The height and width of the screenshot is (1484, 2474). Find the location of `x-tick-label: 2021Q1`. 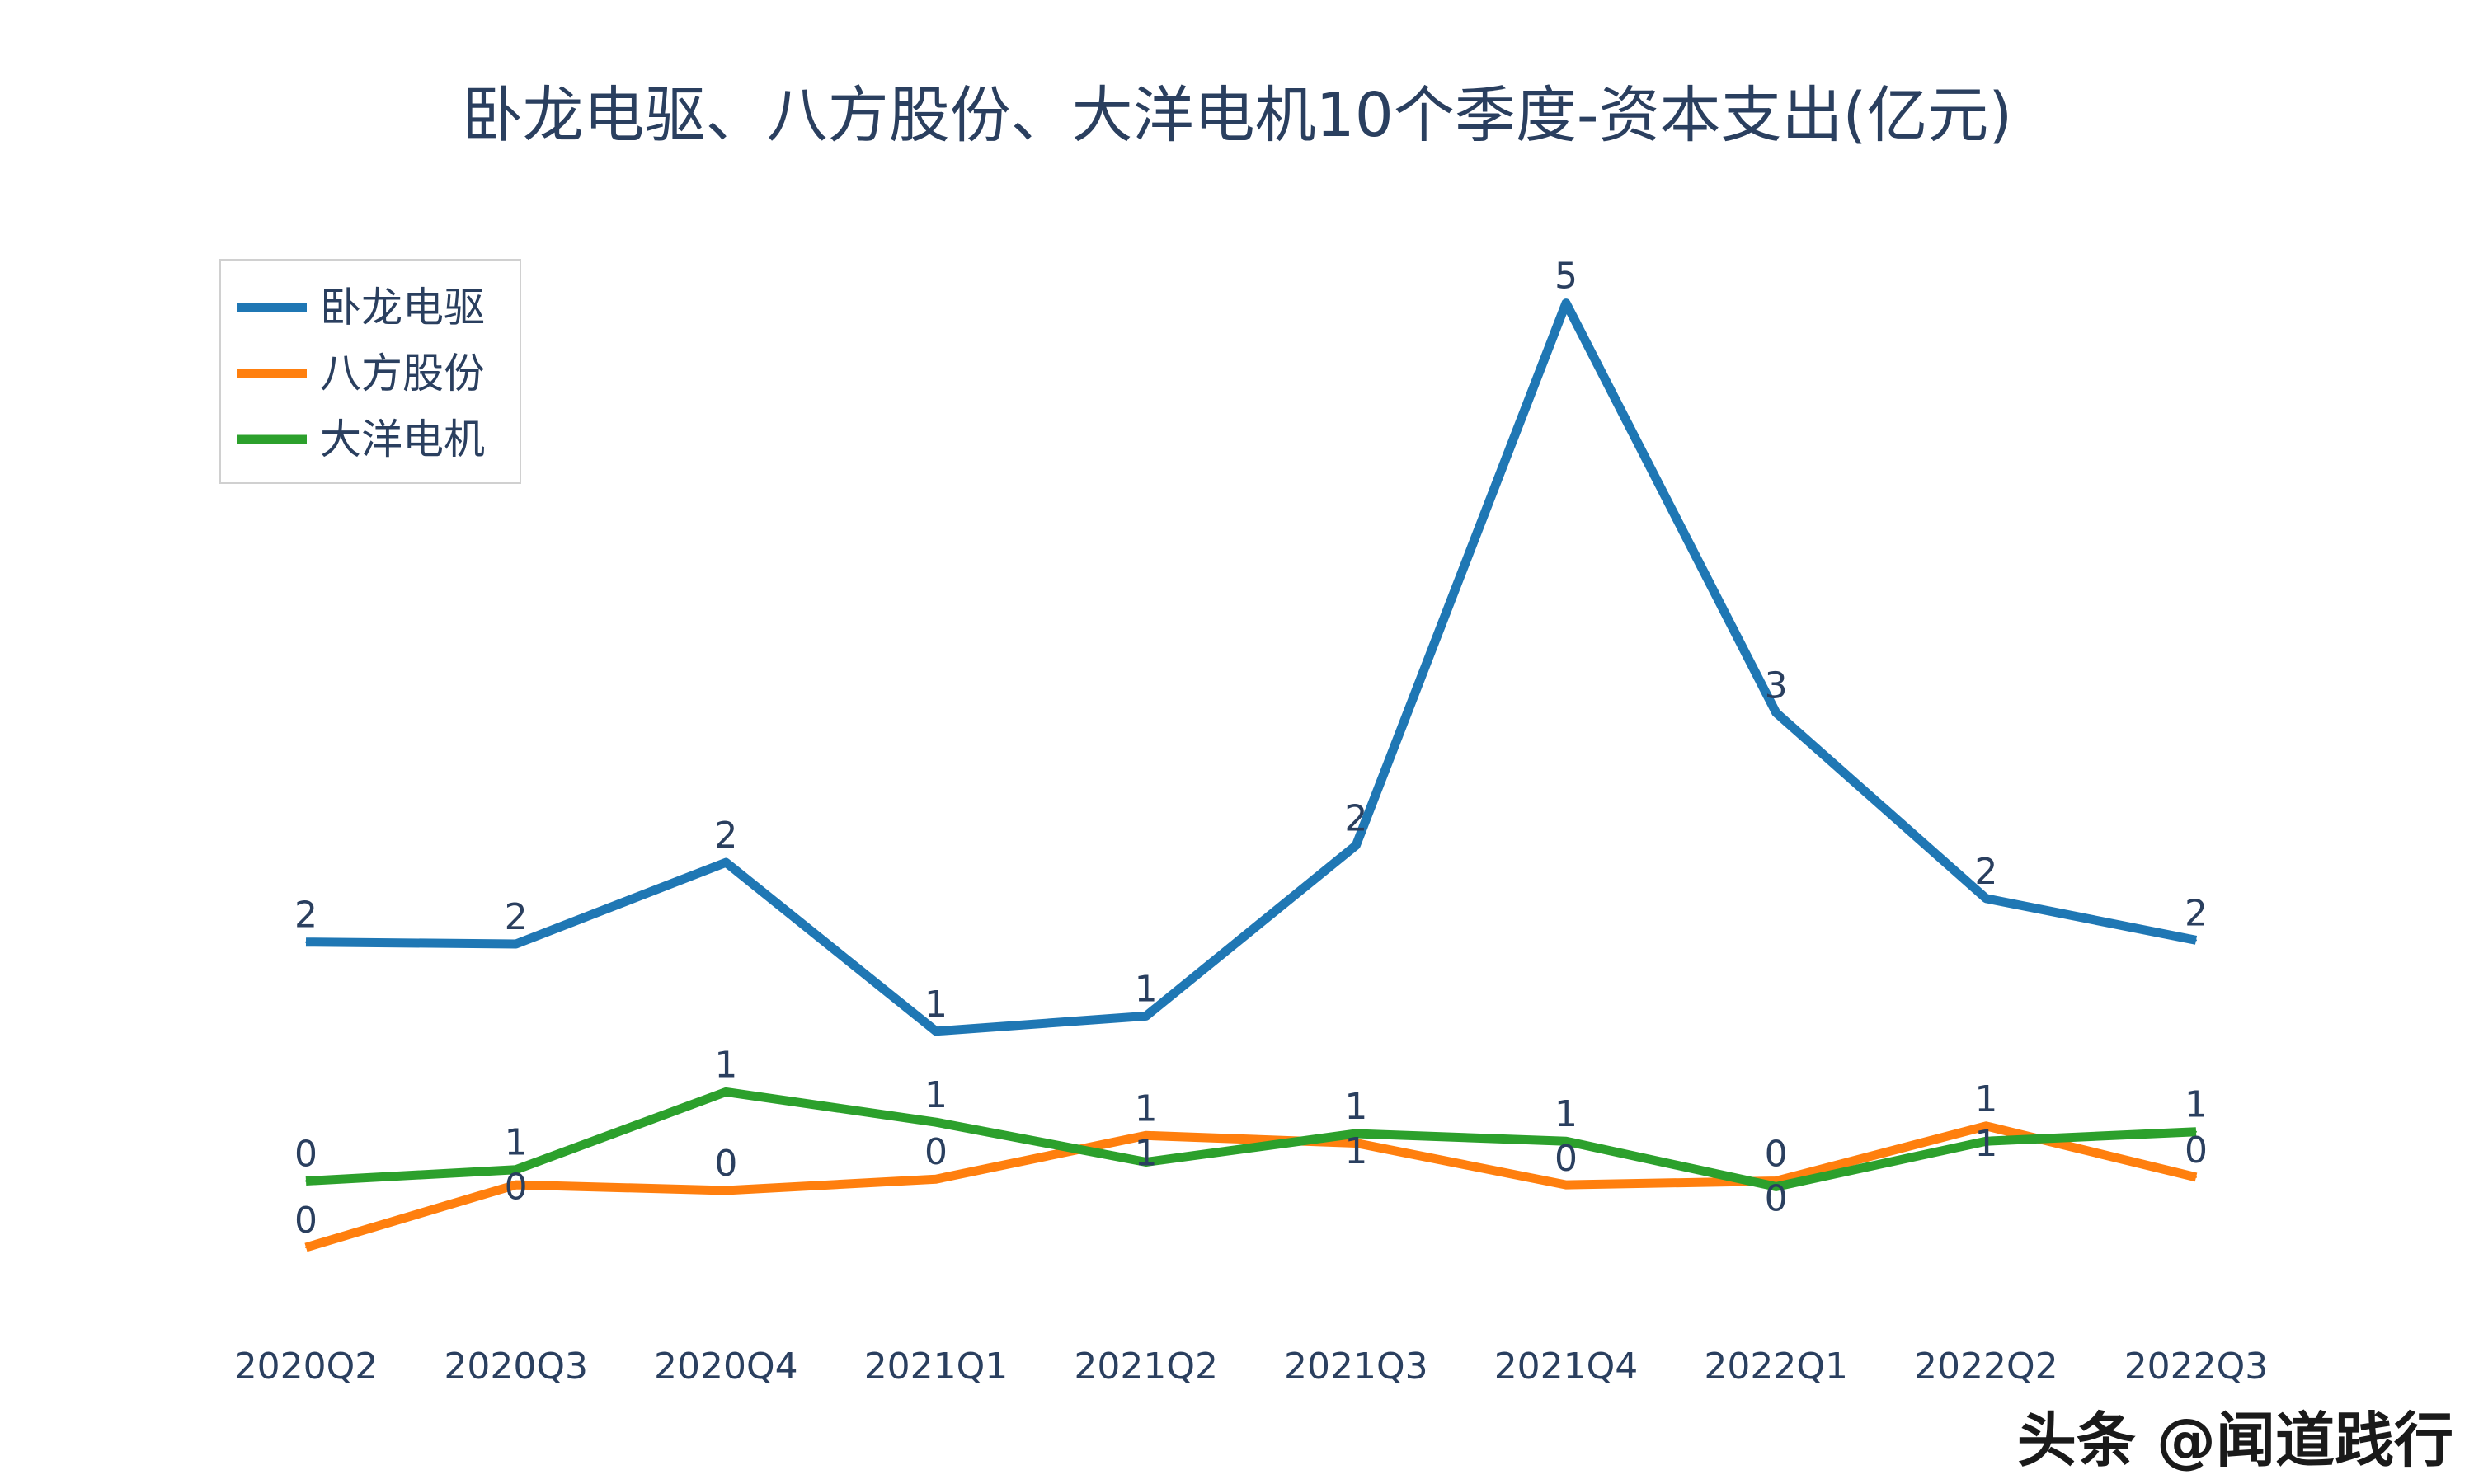

x-tick-label: 2021Q1 is located at coordinates (936, 1366).